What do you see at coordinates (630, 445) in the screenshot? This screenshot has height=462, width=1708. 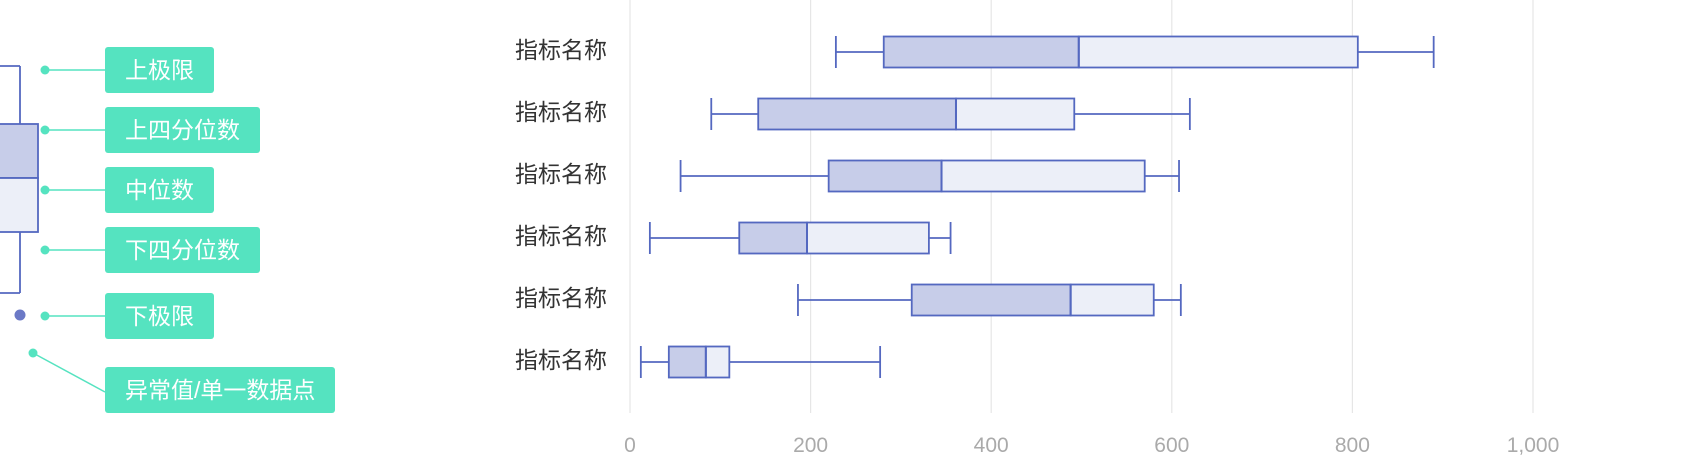 I see `x-tick-label: 0` at bounding box center [630, 445].